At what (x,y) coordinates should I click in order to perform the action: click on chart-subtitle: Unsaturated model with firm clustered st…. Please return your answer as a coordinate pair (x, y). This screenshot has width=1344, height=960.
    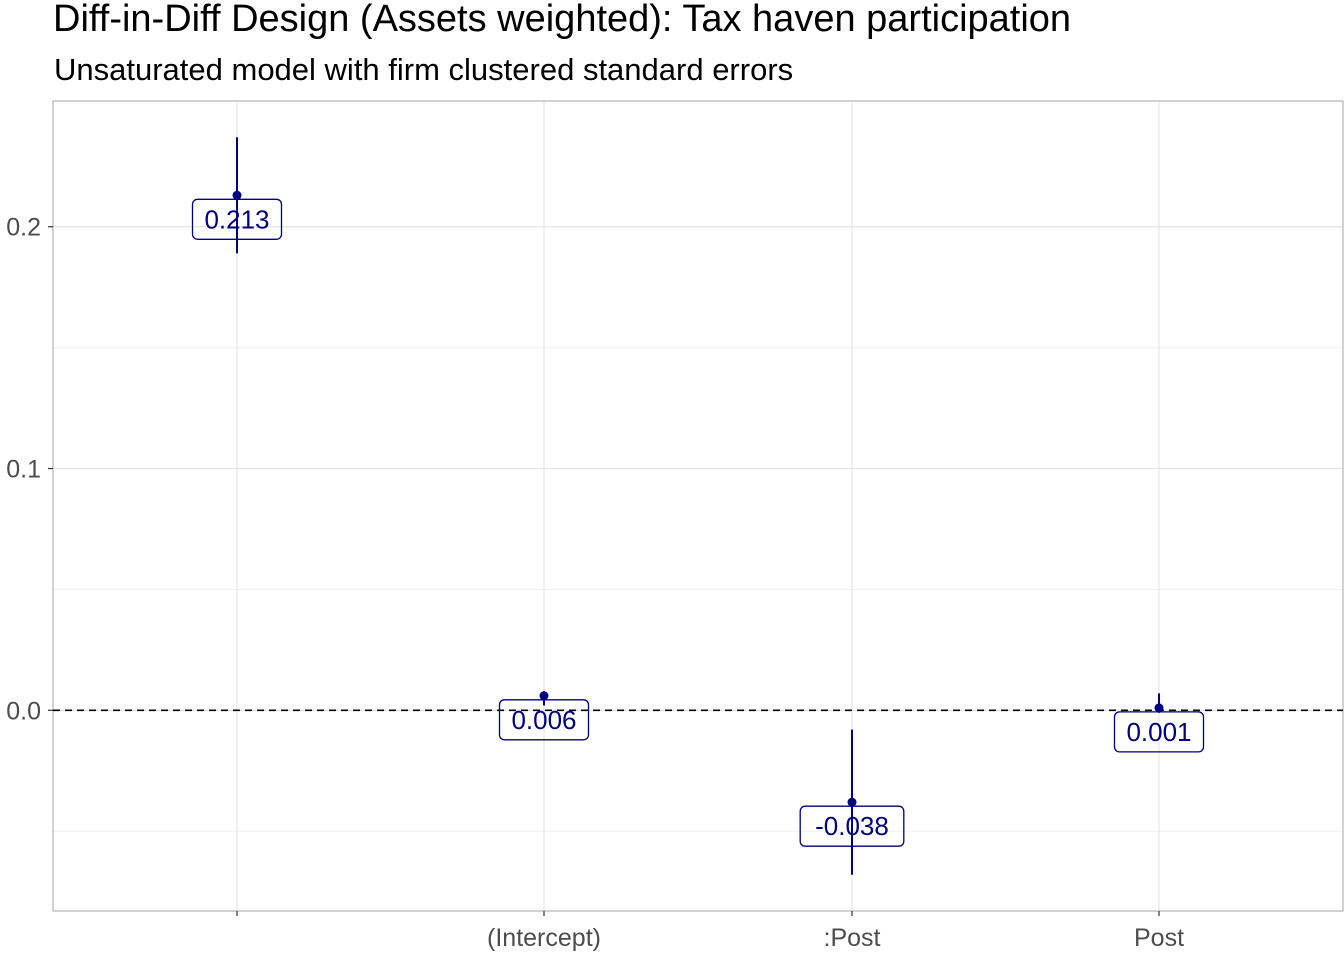
    Looking at the image, I should click on (423, 69).